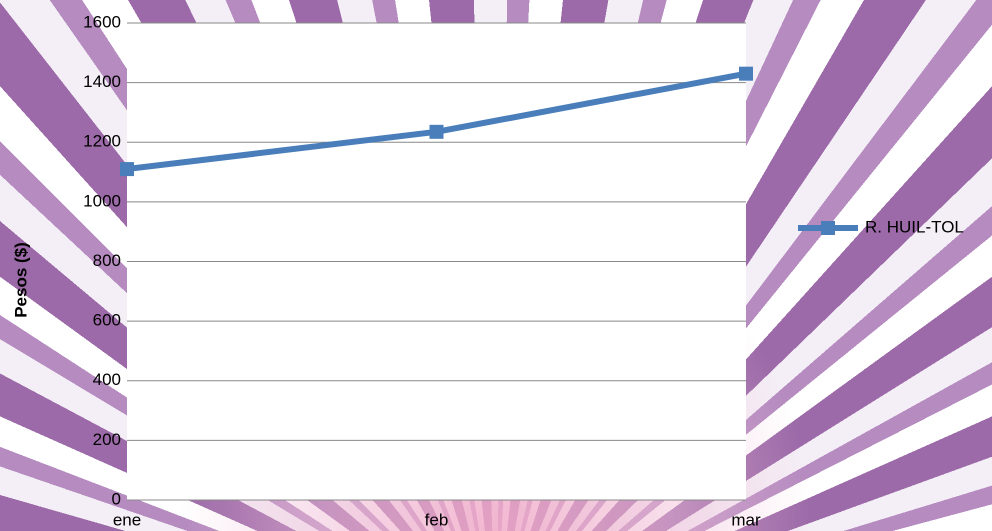  I want to click on y-tick-label: 400, so click(107, 379).